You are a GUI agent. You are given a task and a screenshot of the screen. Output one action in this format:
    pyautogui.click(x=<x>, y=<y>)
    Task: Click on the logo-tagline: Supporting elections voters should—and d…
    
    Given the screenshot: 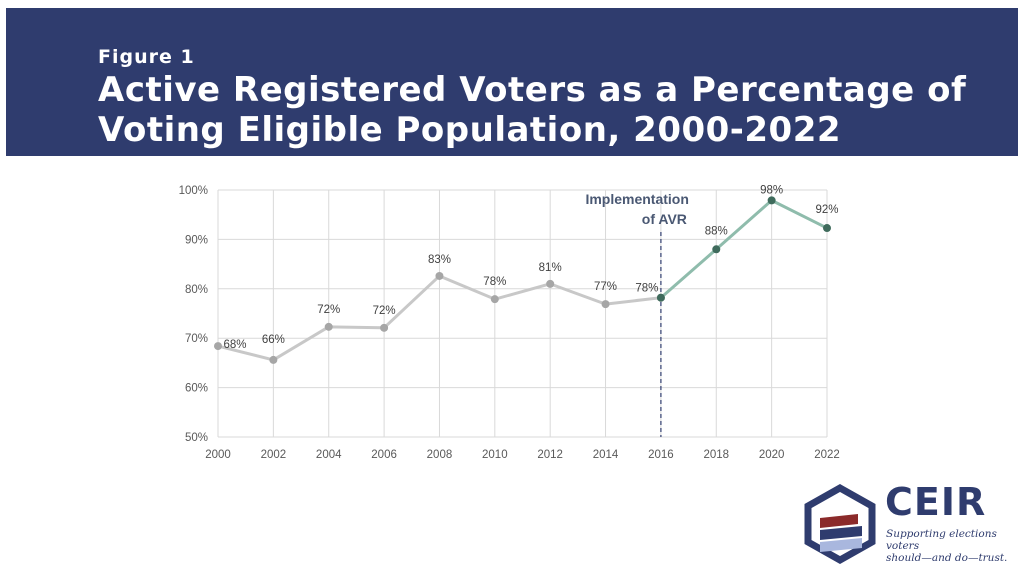 What is the action you would take?
    pyautogui.click(x=951, y=546)
    